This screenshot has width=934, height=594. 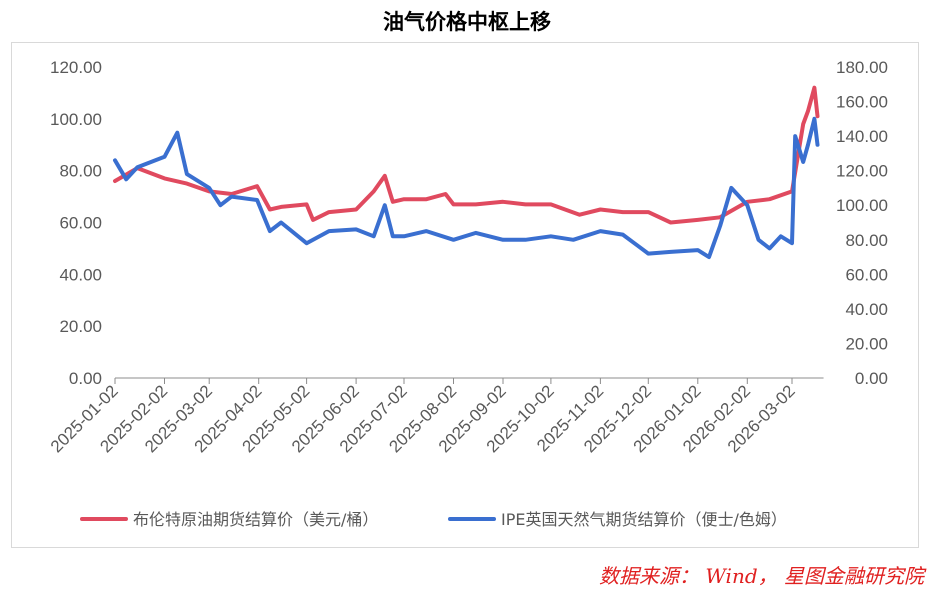 I want to click on y-left-tick-label: 80.00, so click(x=80, y=171).